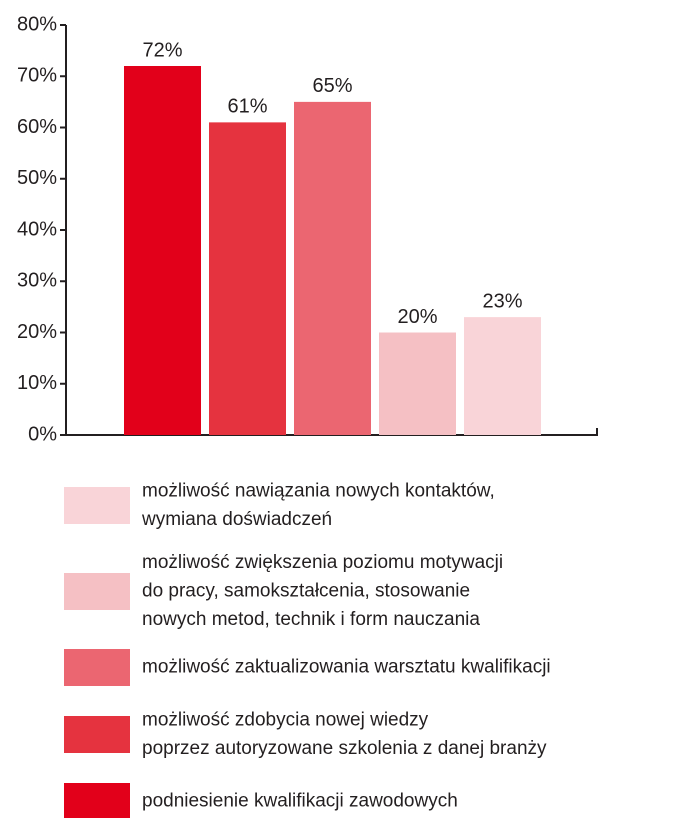 The width and height of the screenshot is (679, 818). I want to click on legend-label: wymiana doświadczeń, so click(236, 519).